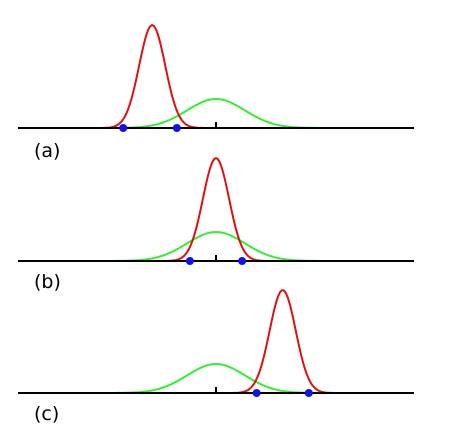  Describe the element at coordinates (47, 151) in the screenshot. I see `panel-label: (a)` at that location.